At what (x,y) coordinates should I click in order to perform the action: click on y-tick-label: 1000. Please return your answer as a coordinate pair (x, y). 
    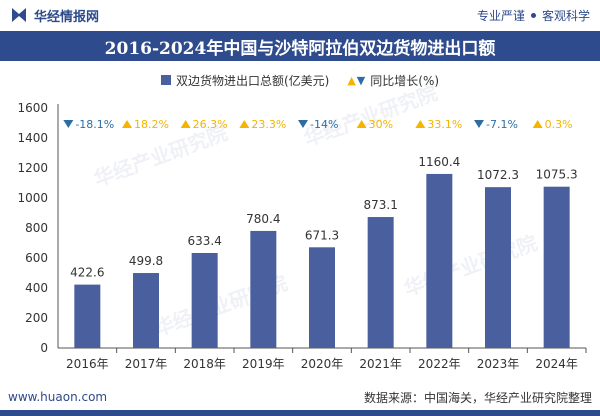
    Looking at the image, I should click on (32, 198).